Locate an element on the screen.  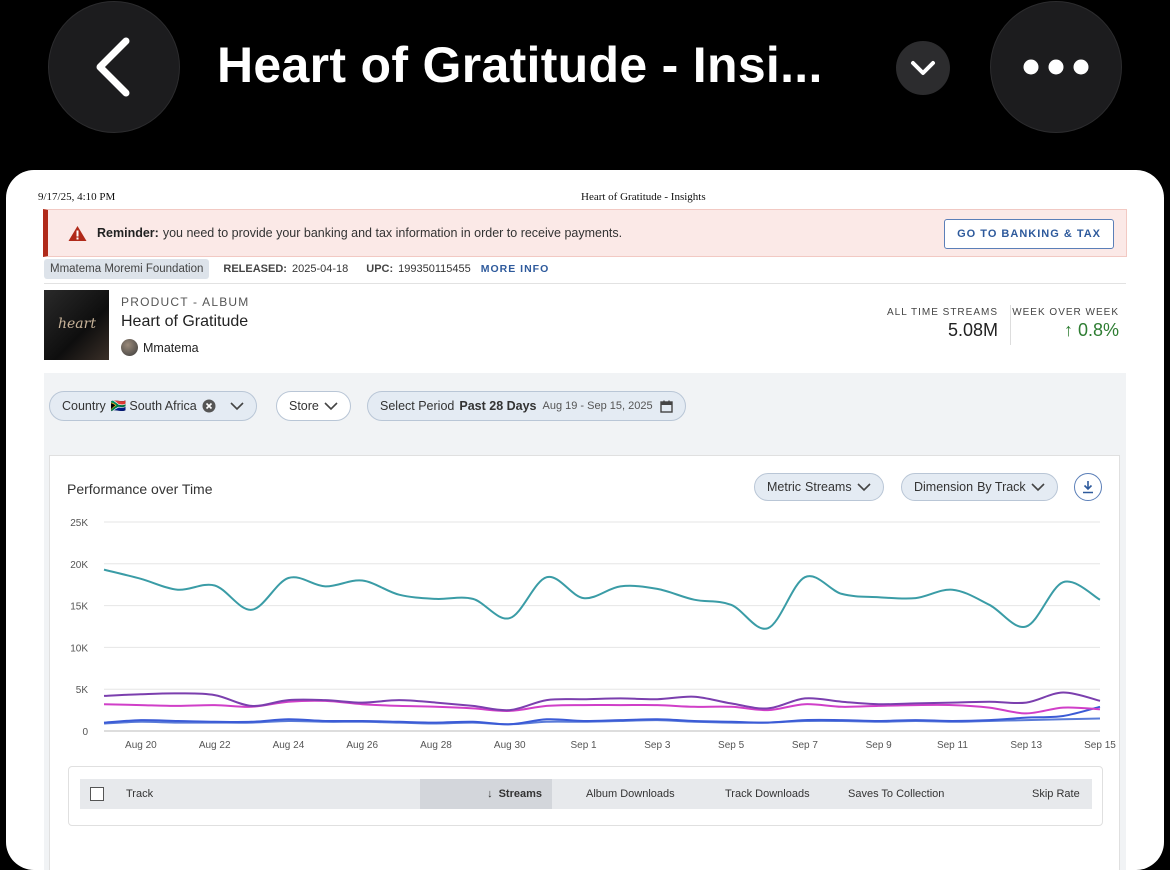
x-tick-label: Sep 1 is located at coordinates (583, 745).